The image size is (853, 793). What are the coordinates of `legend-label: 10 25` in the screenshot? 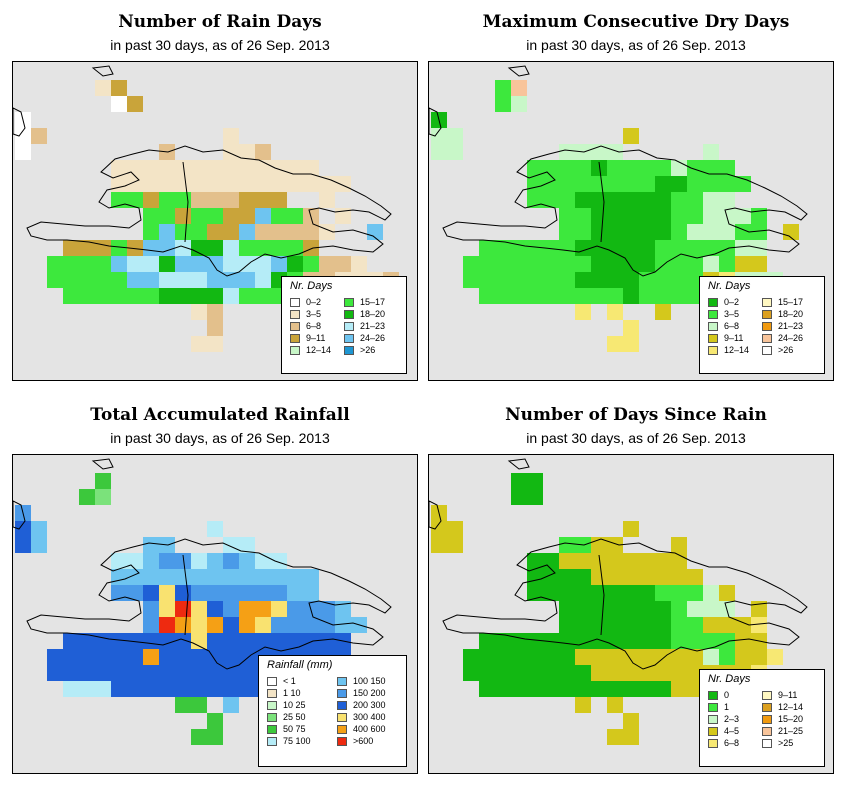 It's located at (294, 705).